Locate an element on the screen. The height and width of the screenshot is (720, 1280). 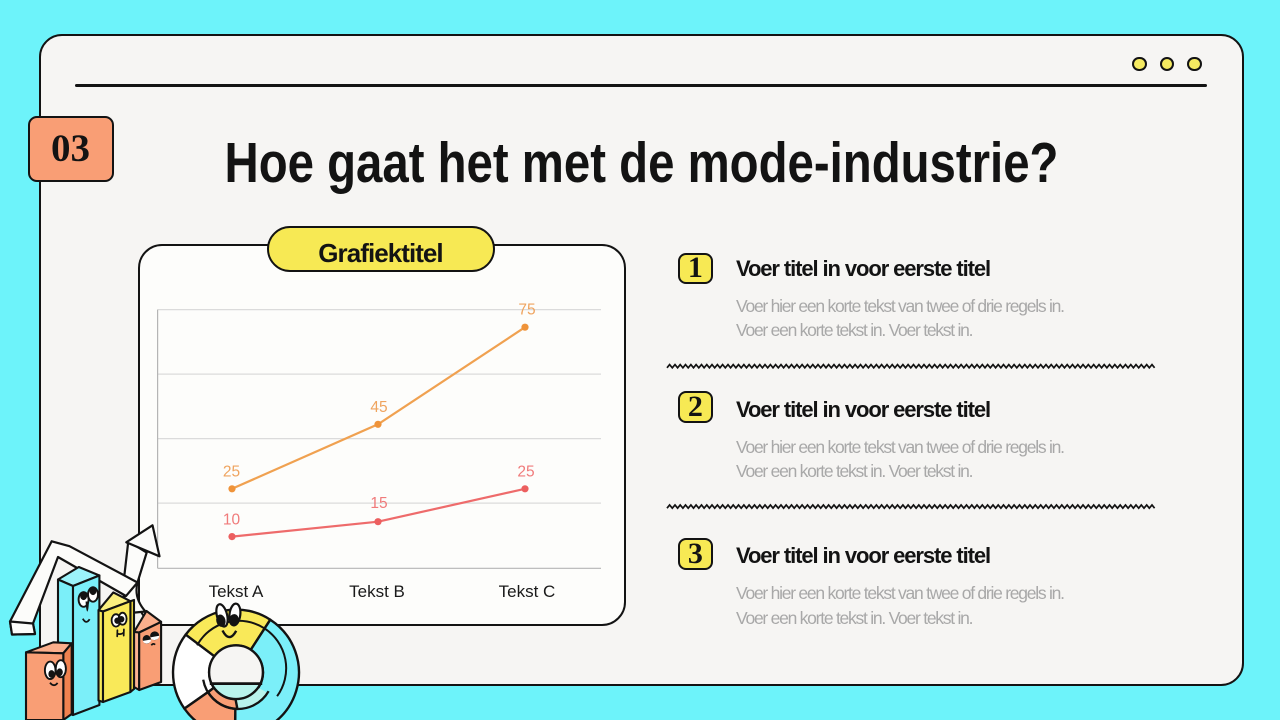
svg-text: 15 is located at coordinates (378, 503).